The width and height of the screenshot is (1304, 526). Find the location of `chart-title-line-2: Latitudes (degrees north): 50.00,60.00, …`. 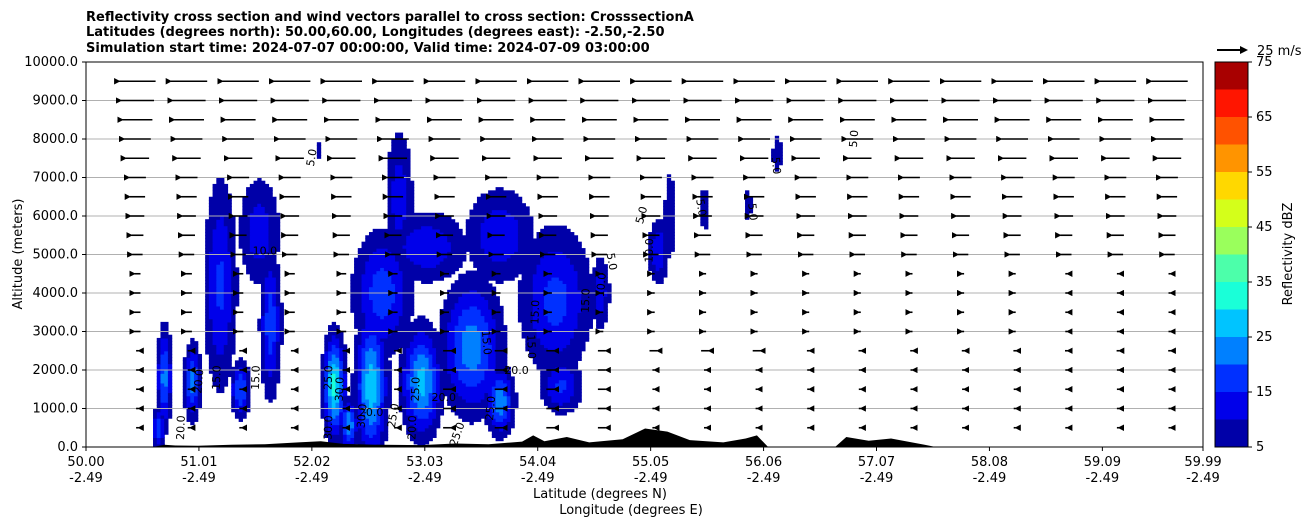

chart-title-line-2: Latitudes (degrees north): 50.00,60.00, … is located at coordinates (375, 32).